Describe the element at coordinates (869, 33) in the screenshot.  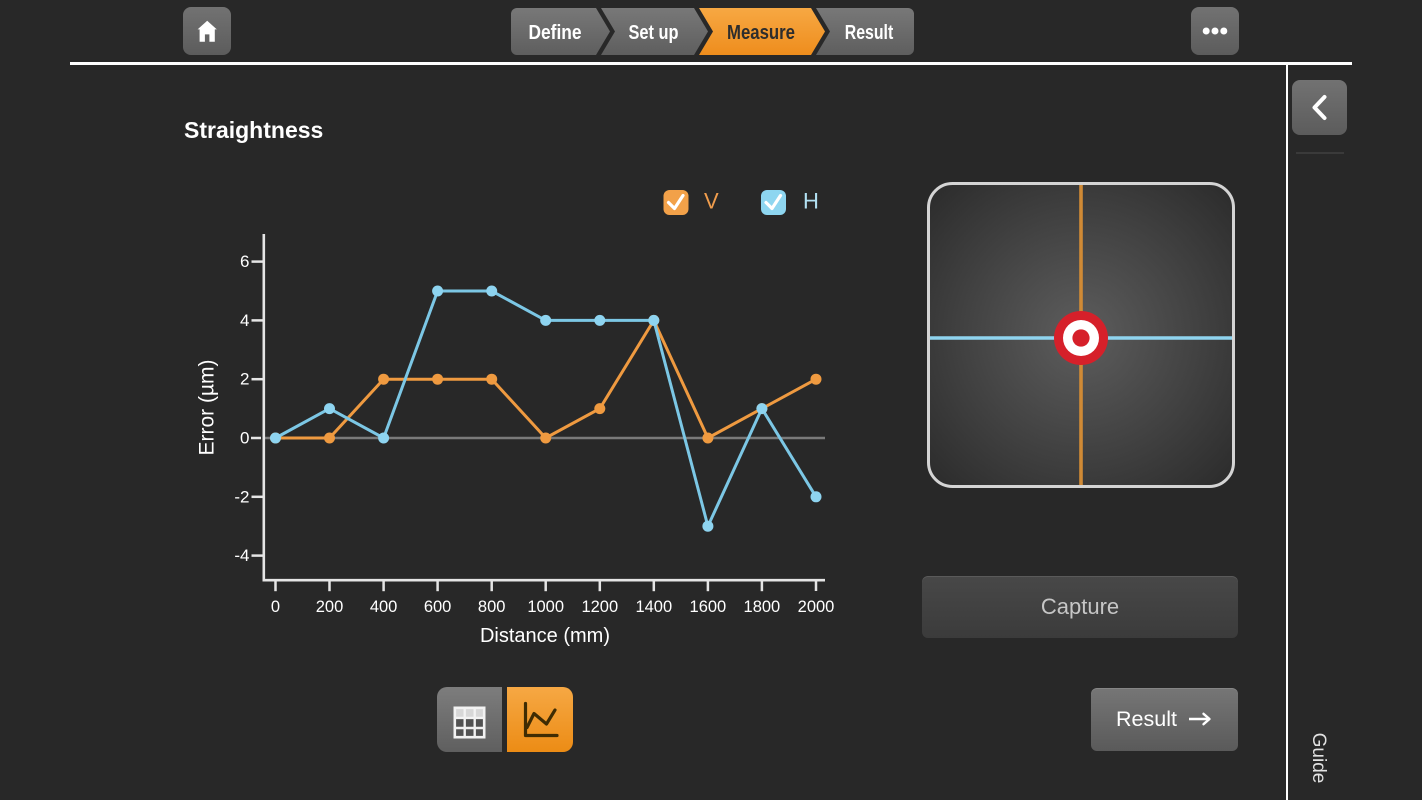
I see `svg-text: Result` at that location.